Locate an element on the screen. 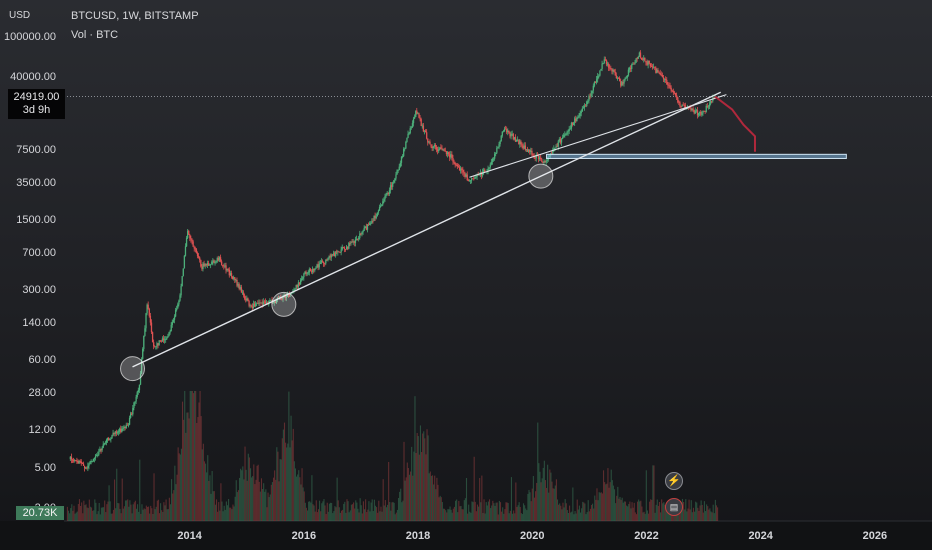  symbol-title: BTCUSD, 1W, BITSTAMP is located at coordinates (135, 16).